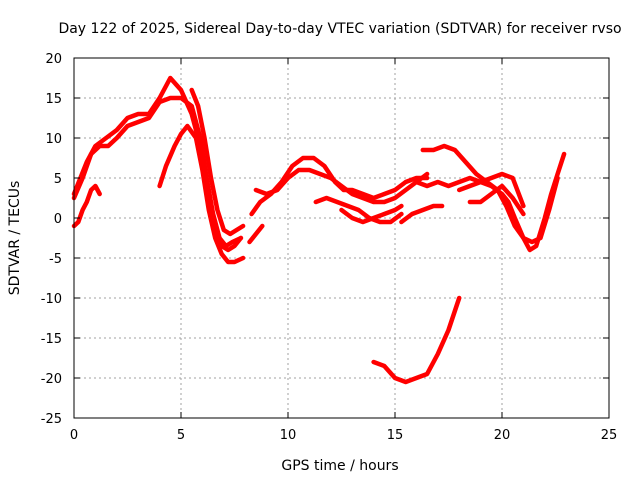  Describe the element at coordinates (502, 435) in the screenshot. I see `x-tick-label: 20` at that location.